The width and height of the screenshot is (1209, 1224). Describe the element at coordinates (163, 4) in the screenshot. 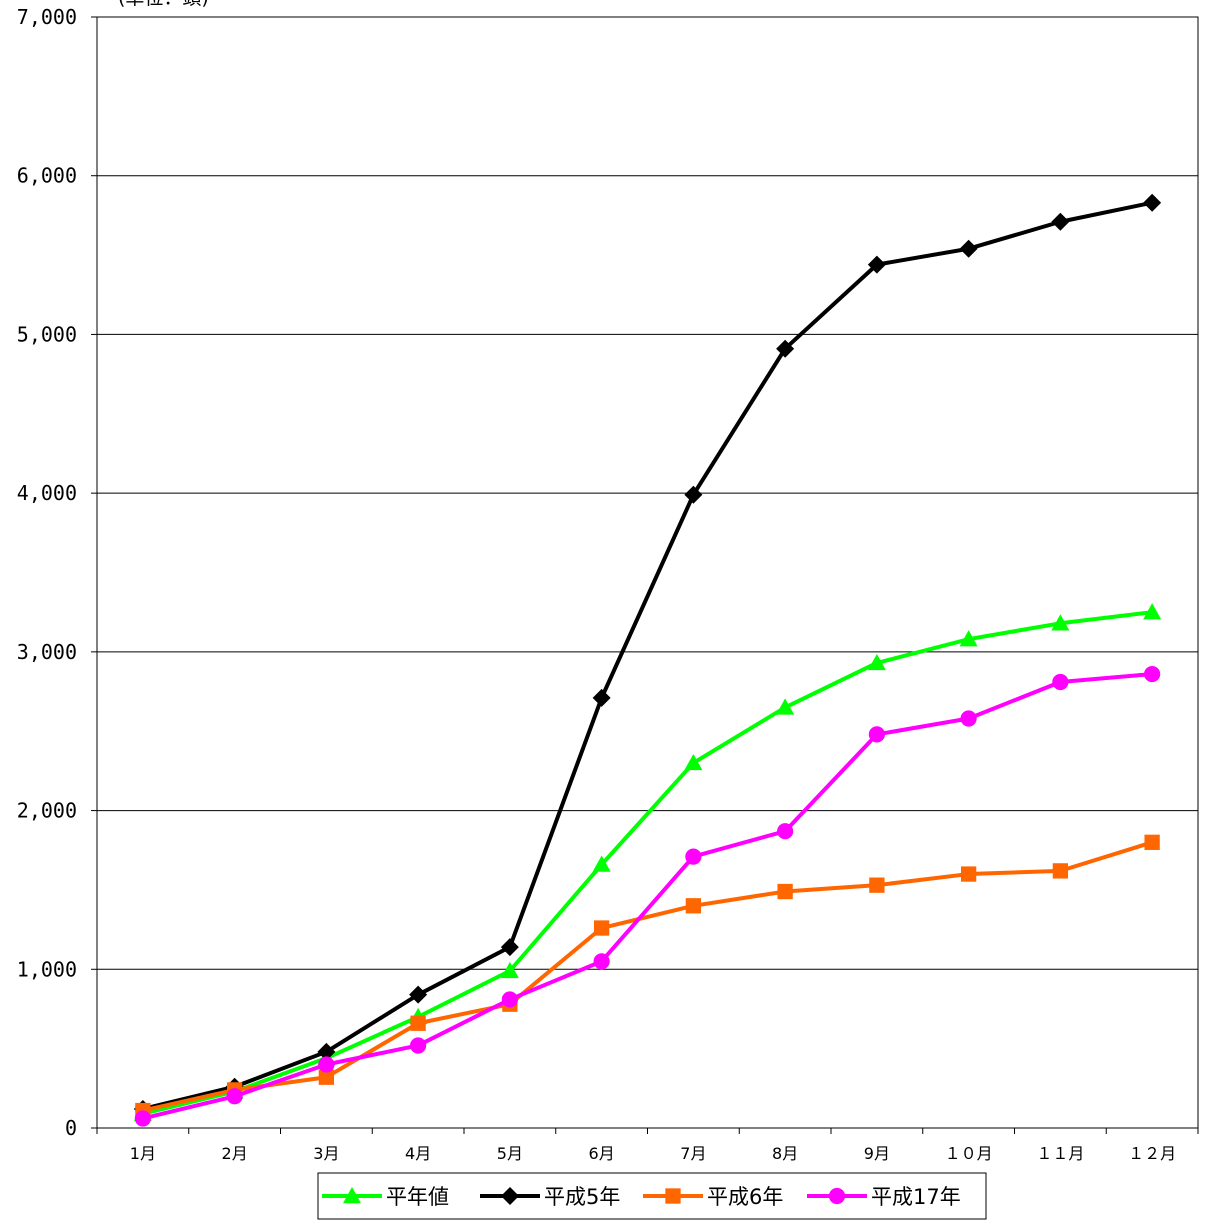

I see `unit-label: (単位：頭)` at that location.